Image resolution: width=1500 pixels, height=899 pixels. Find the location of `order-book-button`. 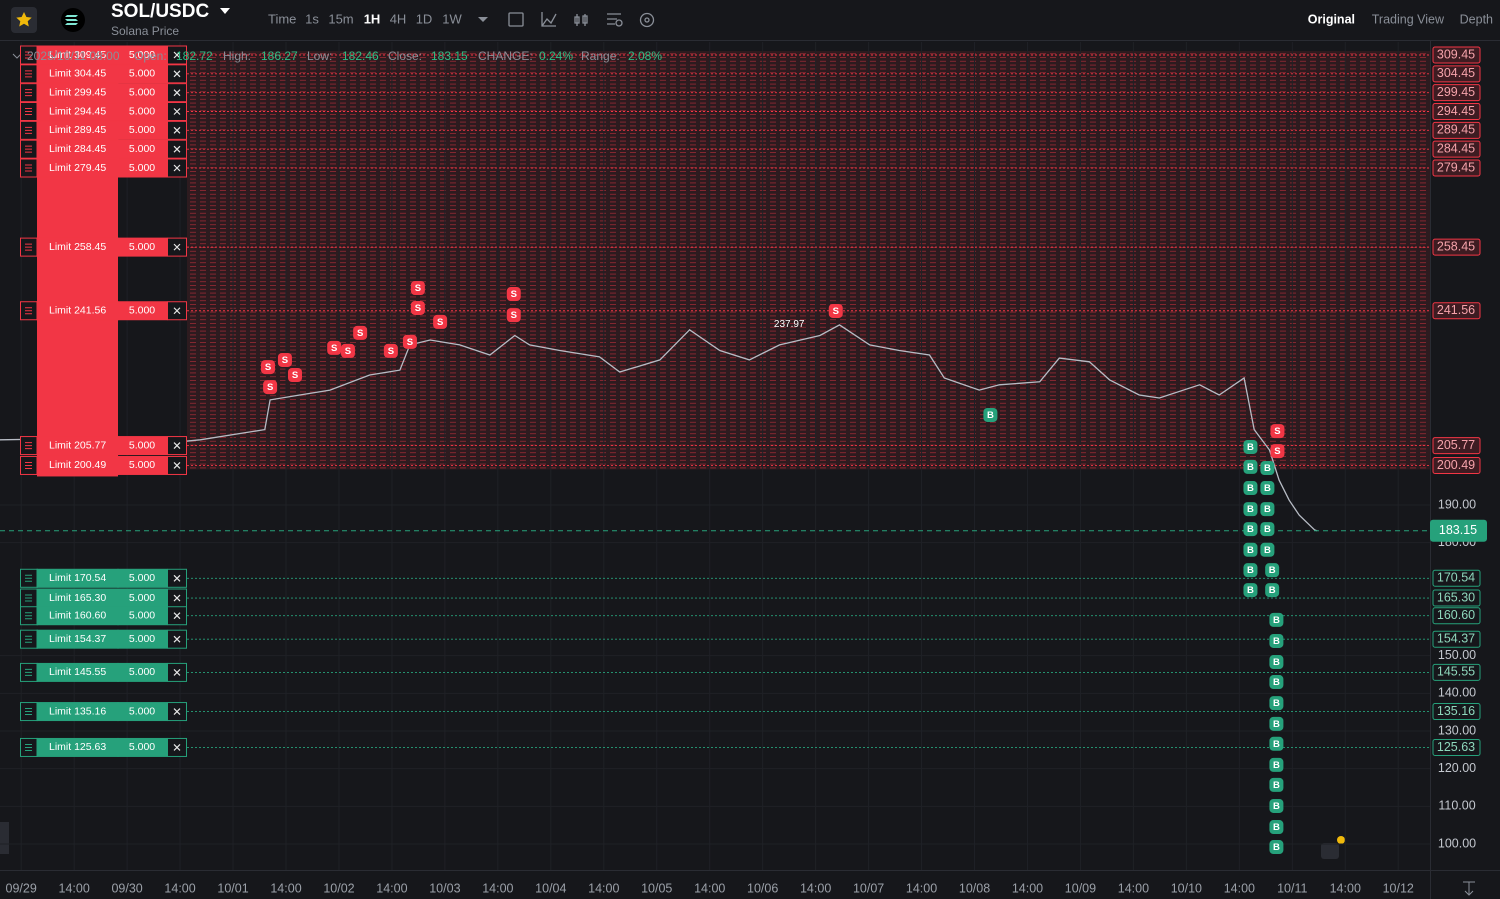

order-book-button is located at coordinates (1330, 851).